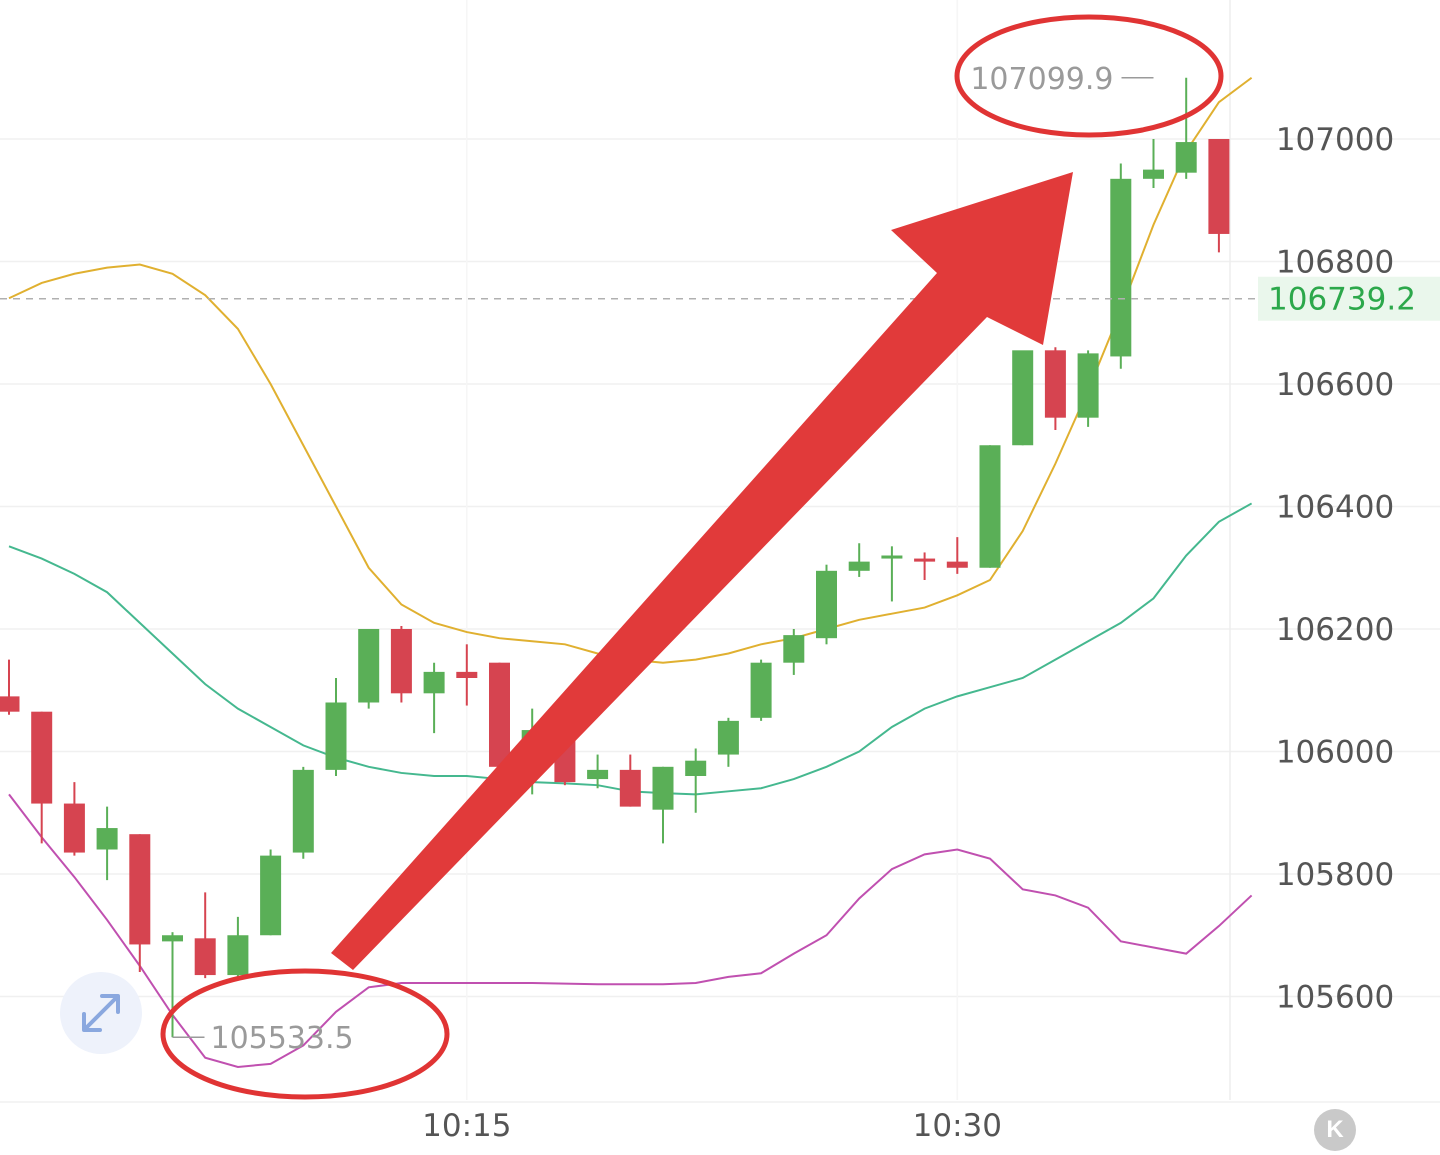 The height and width of the screenshot is (1155, 1440). I want to click on current-price-label: 106739.2, so click(1342, 300).